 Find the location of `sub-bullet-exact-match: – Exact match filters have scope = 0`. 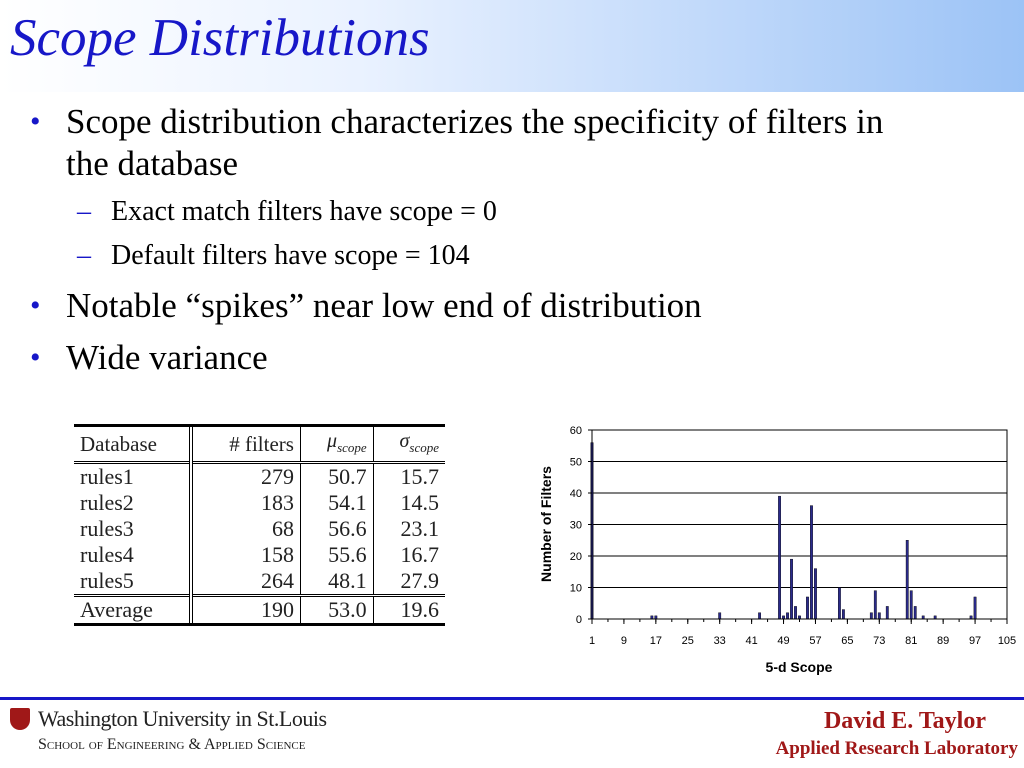

sub-bullet-exact-match: – Exact match filters have scope = 0 is located at coordinates (287, 212).